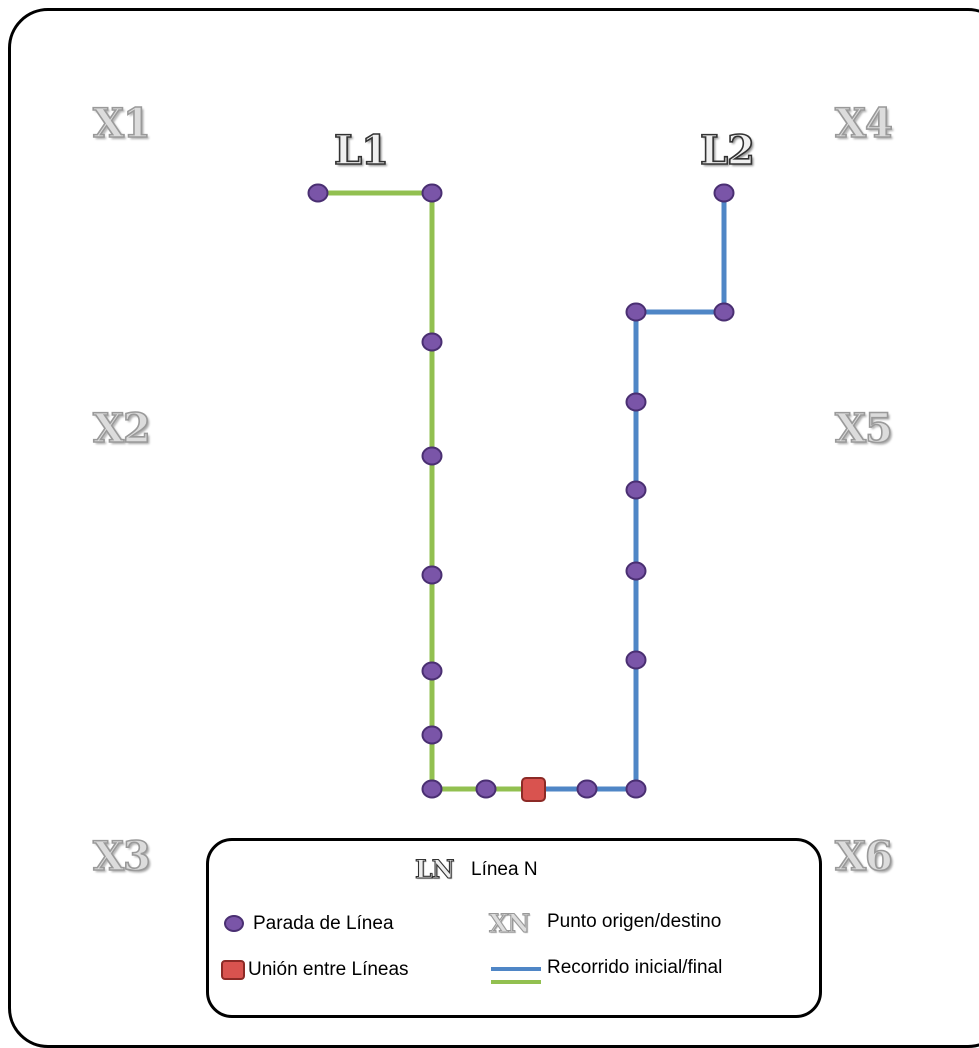 The image size is (979, 1048). What do you see at coordinates (323, 923) in the screenshot?
I see `legend-stop-text: Parada de Línea` at bounding box center [323, 923].